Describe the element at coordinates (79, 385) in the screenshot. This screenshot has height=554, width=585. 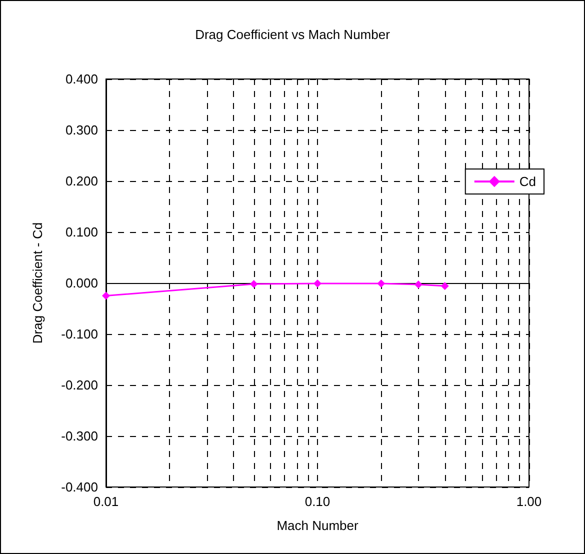
I see `y-tick-label: -0.200` at that location.